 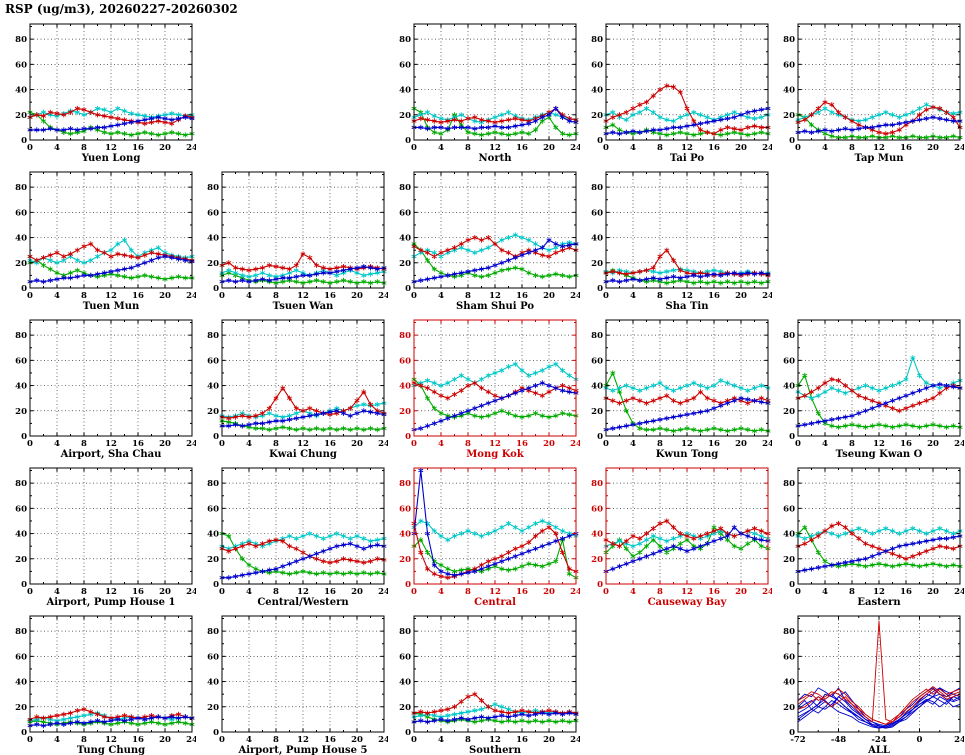 I want to click on chart-canvas: 0 4 8 12 16 20 24 0 20 40 60 80 Mong Kok, so click(x=490, y=389).